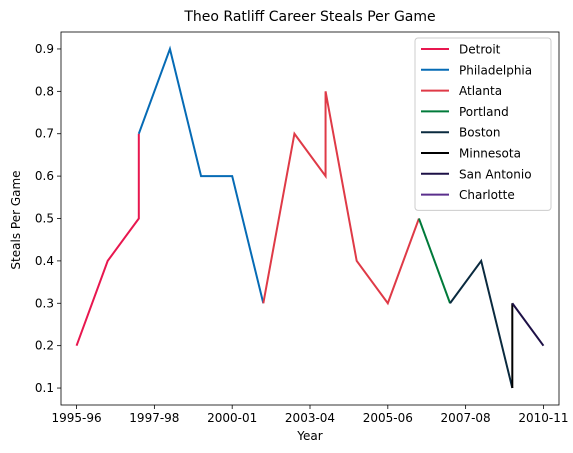 The image size is (573, 453). I want to click on x-tick-label: 1995-96, so click(76, 418).